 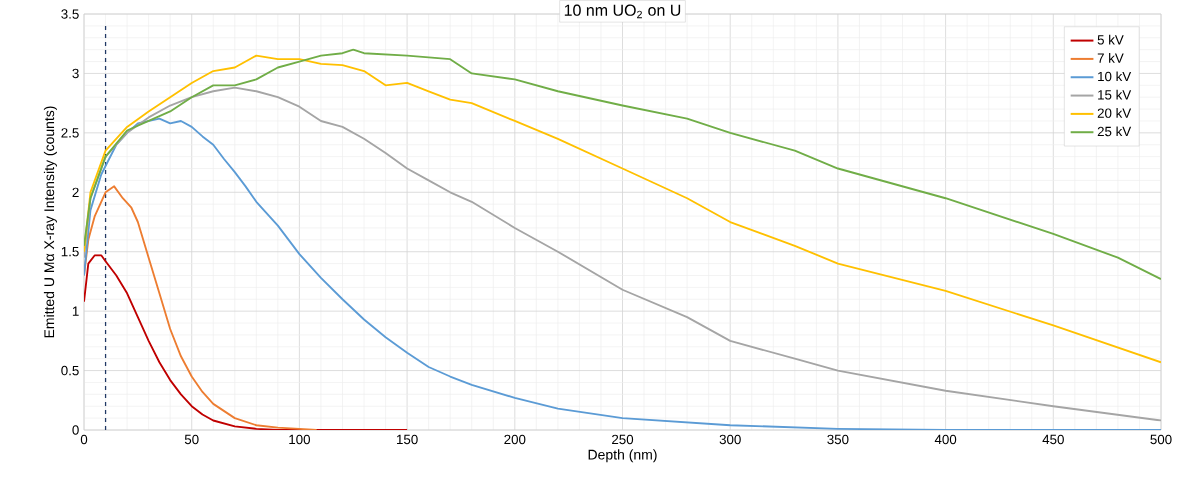 What do you see at coordinates (1115, 94) in the screenshot?
I see `legend-label: 15 kV` at bounding box center [1115, 94].